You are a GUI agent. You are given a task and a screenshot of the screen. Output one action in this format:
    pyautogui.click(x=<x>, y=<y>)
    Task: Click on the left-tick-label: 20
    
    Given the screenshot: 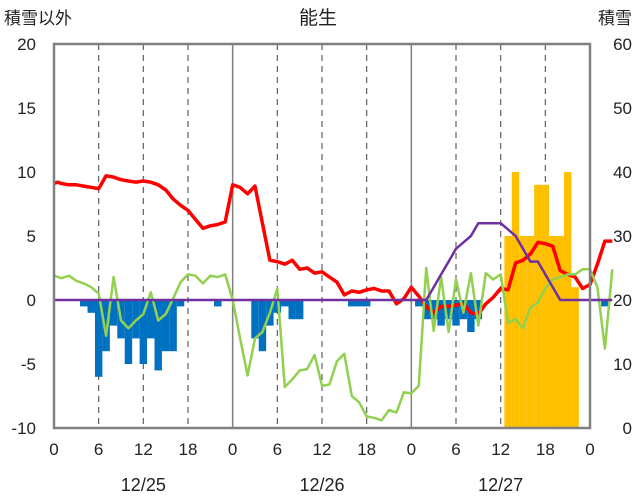 What is the action you would take?
    pyautogui.click(x=26, y=44)
    